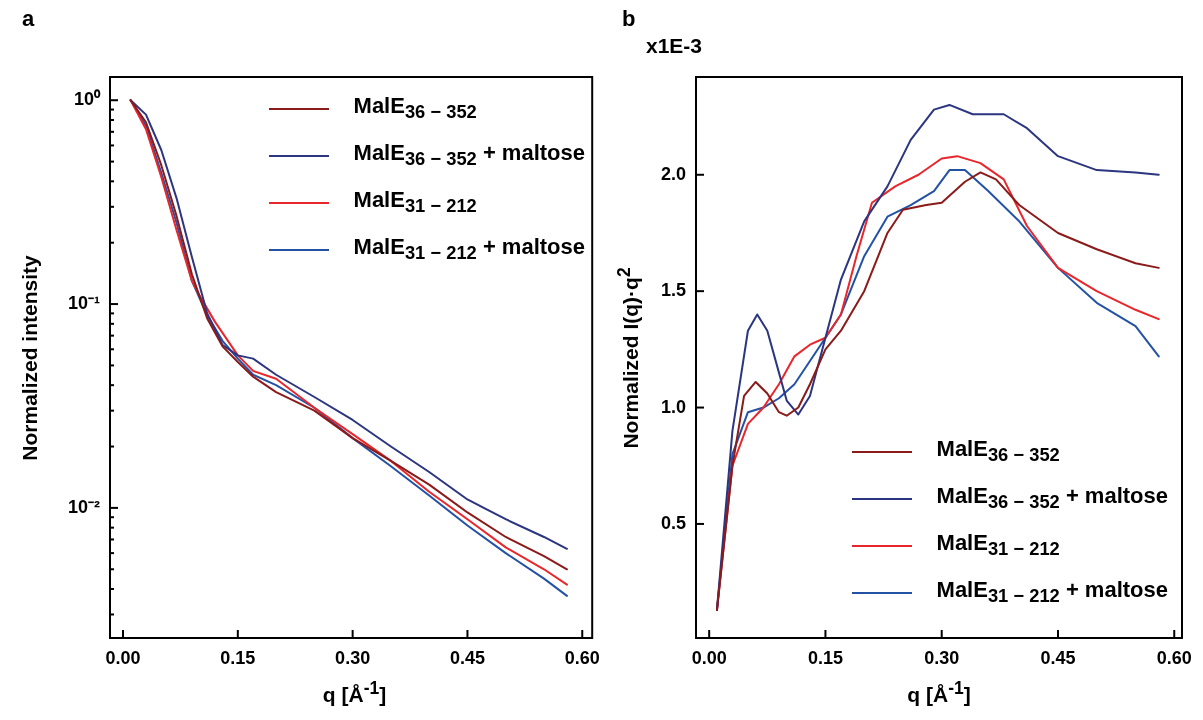 This screenshot has height=720, width=1203. What do you see at coordinates (629, 19) in the screenshot?
I see `chart-title: b` at bounding box center [629, 19].